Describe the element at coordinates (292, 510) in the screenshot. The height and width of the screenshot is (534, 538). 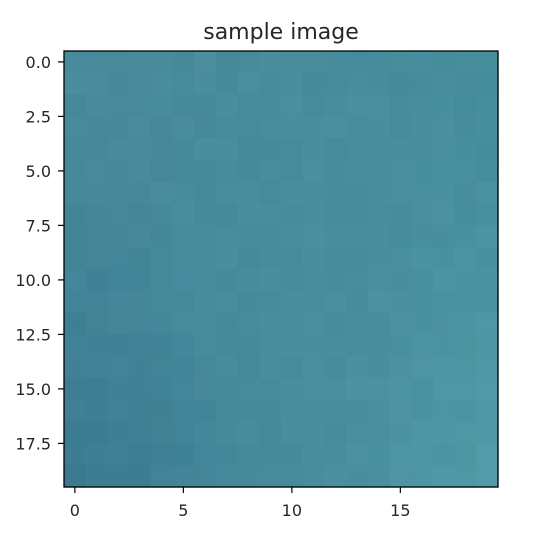
I see `x-tick-label: 10` at that location.